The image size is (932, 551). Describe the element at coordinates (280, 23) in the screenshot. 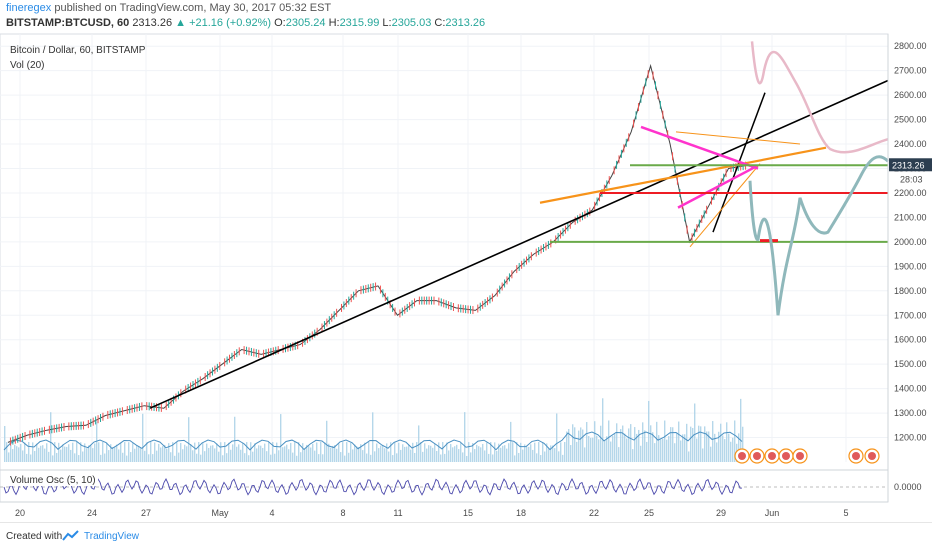

I see `open-label: O:` at that location.